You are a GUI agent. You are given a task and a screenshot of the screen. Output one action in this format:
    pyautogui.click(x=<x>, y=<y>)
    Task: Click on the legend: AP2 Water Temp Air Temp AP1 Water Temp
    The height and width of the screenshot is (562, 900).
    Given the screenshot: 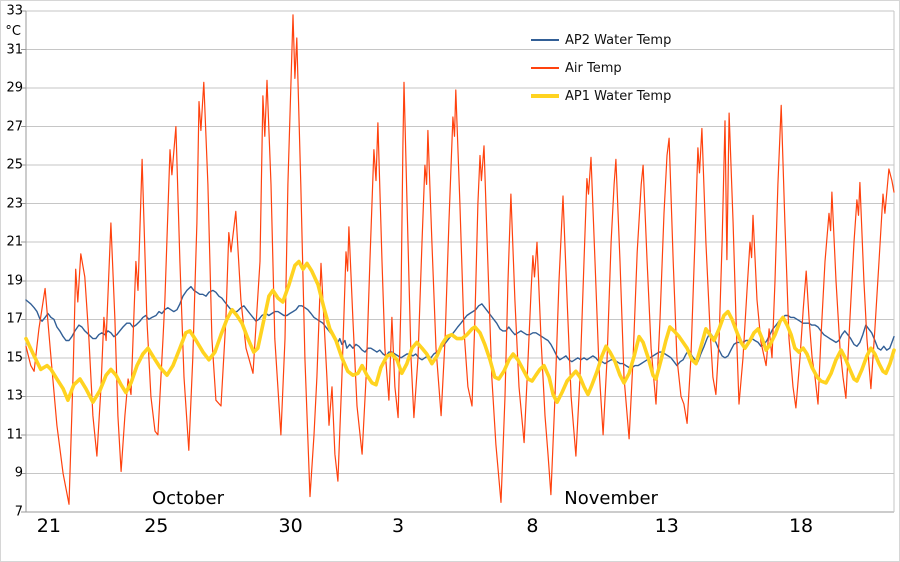 What is the action you would take?
    pyautogui.click(x=601, y=68)
    